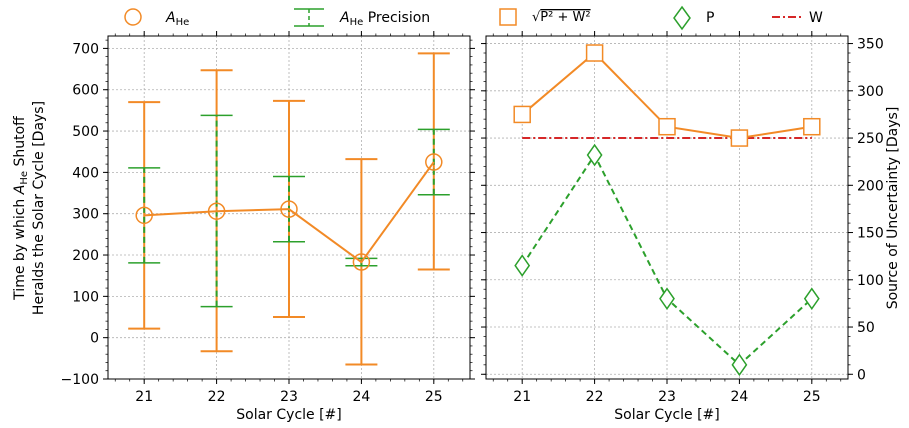 The height and width of the screenshot is (428, 909). I want to click on legend-label-a-he-precision: AHe Precision, so click(384, 19).